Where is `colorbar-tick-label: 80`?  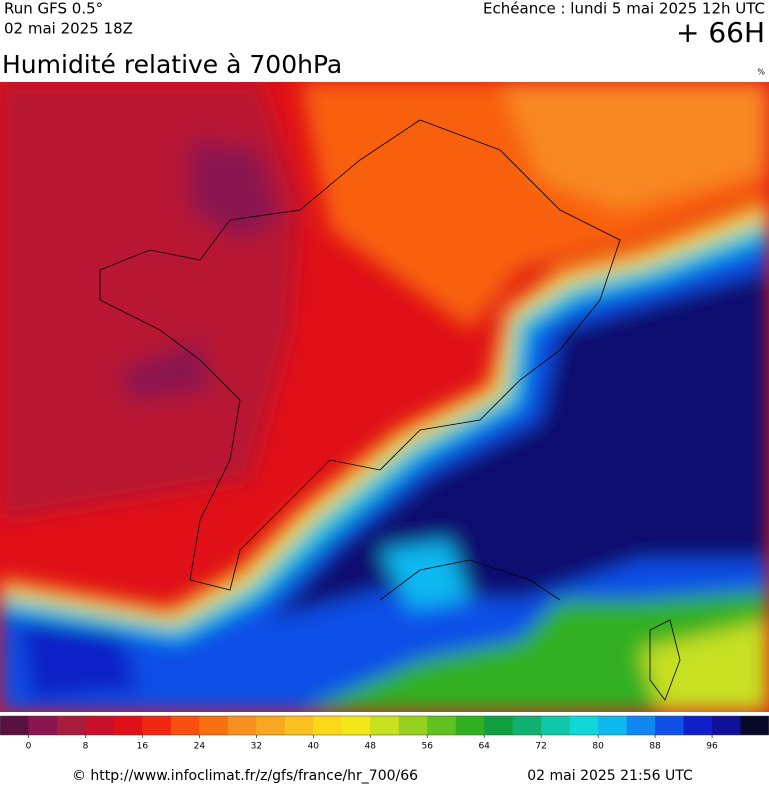 colorbar-tick-label: 80 is located at coordinates (598, 747).